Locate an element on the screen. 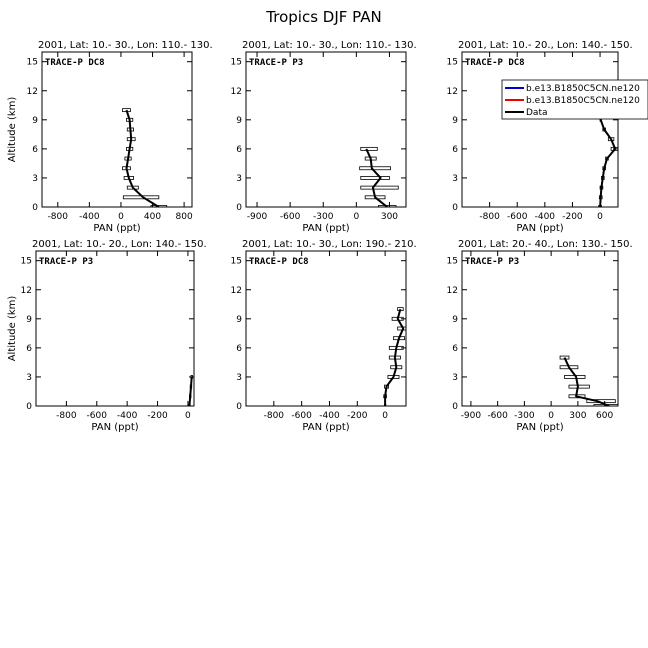 Image resolution: width=648 pixels, height=648 pixels. x-tick-label: 400 is located at coordinates (152, 217).